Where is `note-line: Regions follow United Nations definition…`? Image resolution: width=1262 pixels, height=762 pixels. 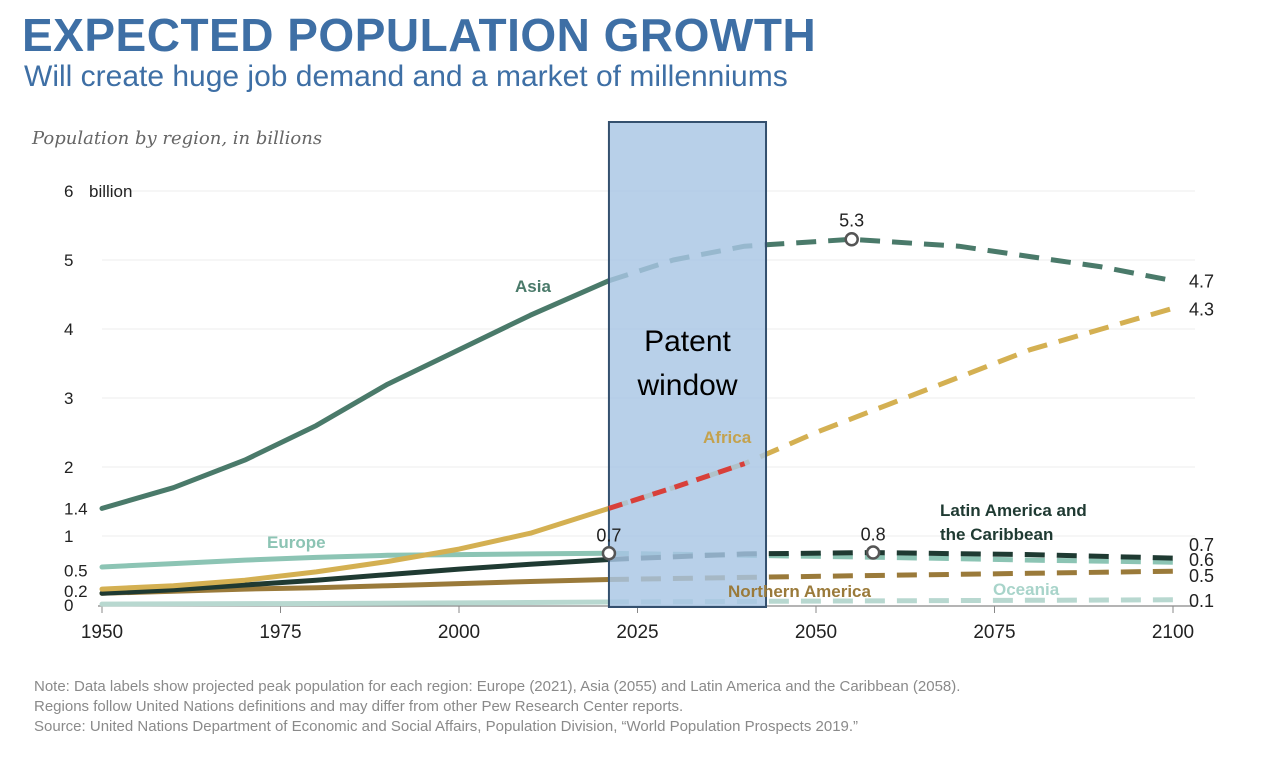
note-line: Regions follow United Nations definition… is located at coordinates (359, 706).